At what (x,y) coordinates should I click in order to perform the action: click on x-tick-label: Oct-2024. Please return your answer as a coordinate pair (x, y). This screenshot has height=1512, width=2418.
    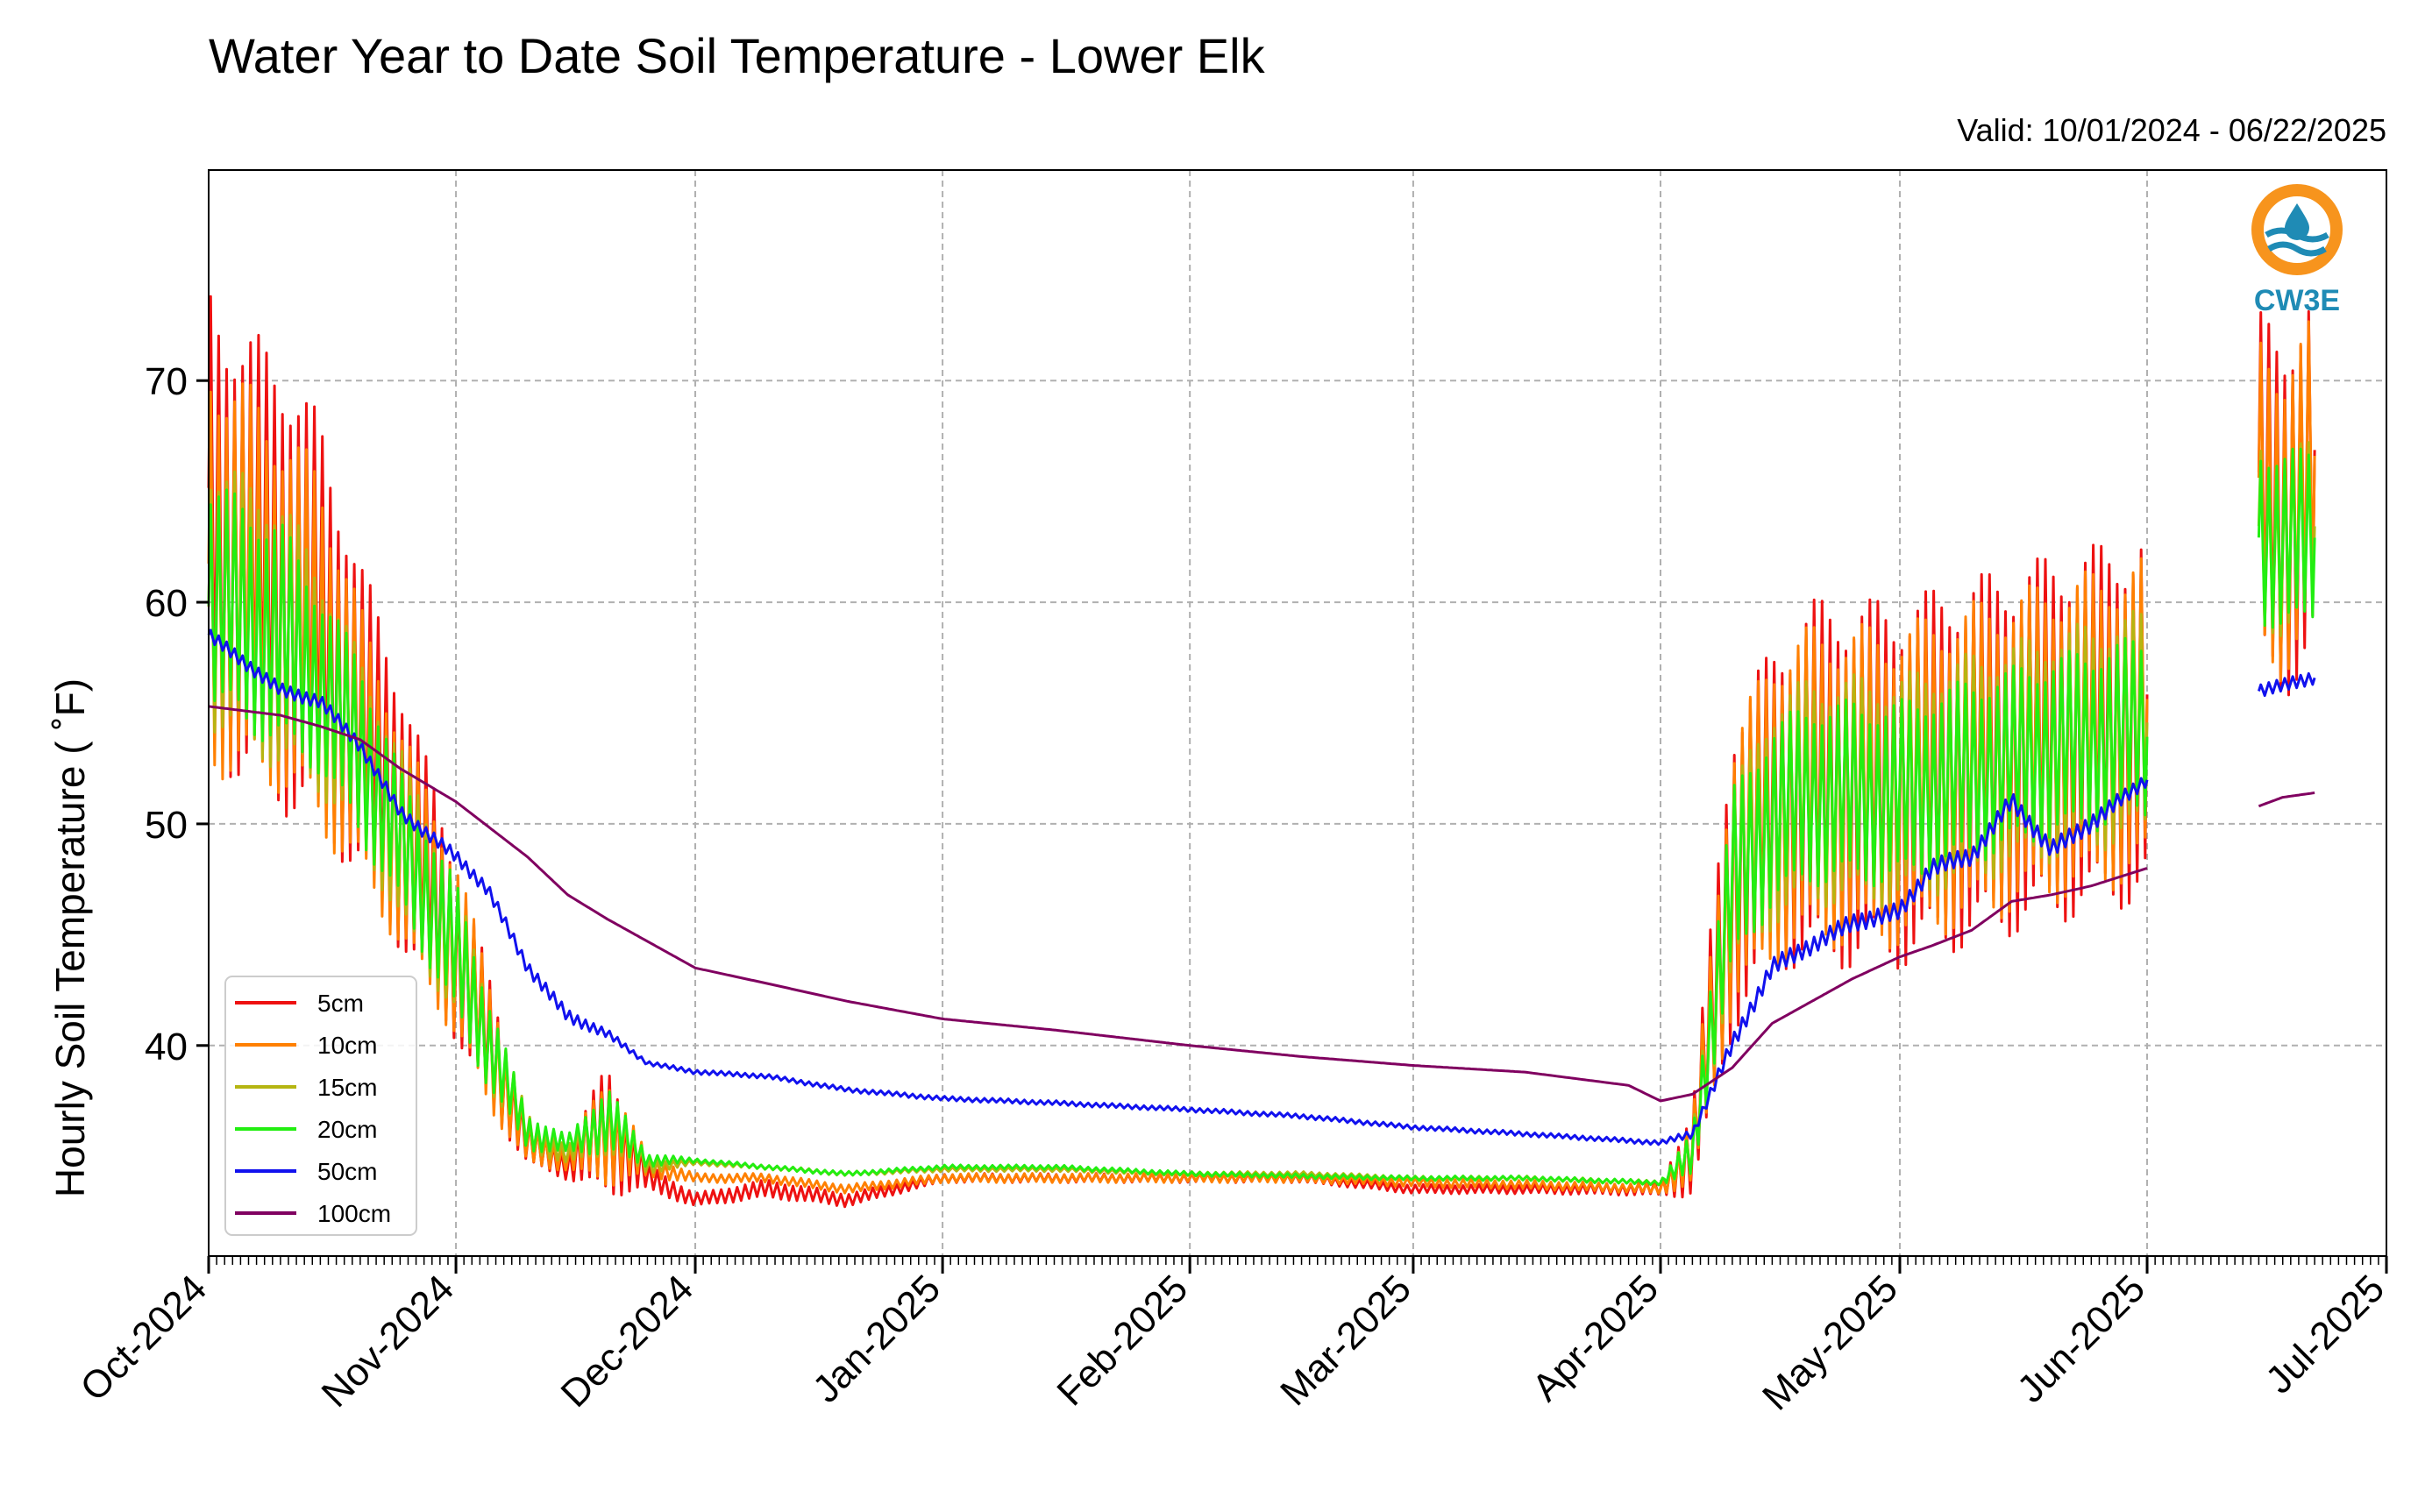
    Looking at the image, I should click on (143, 1338).